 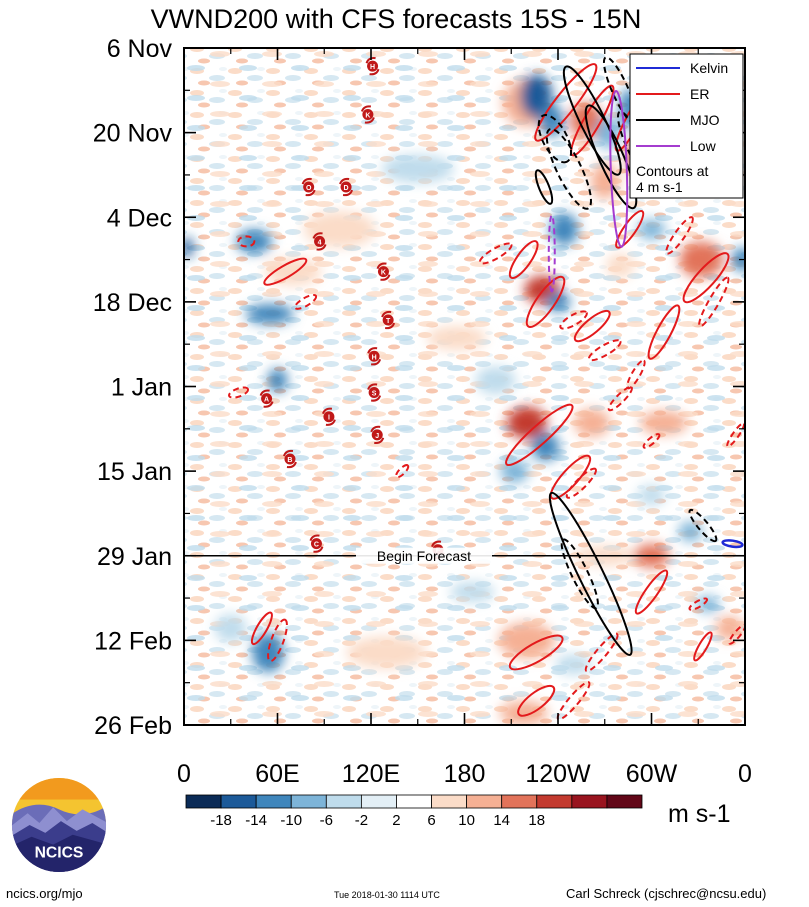 I want to click on x-tick-label: 60E, so click(x=277, y=774).